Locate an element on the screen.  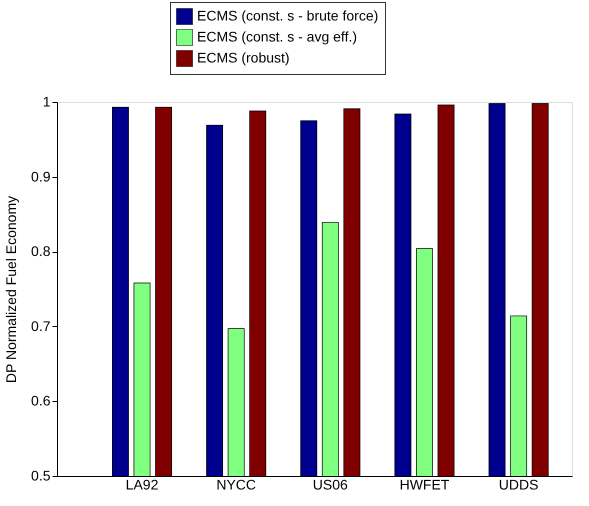
y-tick-label: 0.6 is located at coordinates (41, 400).